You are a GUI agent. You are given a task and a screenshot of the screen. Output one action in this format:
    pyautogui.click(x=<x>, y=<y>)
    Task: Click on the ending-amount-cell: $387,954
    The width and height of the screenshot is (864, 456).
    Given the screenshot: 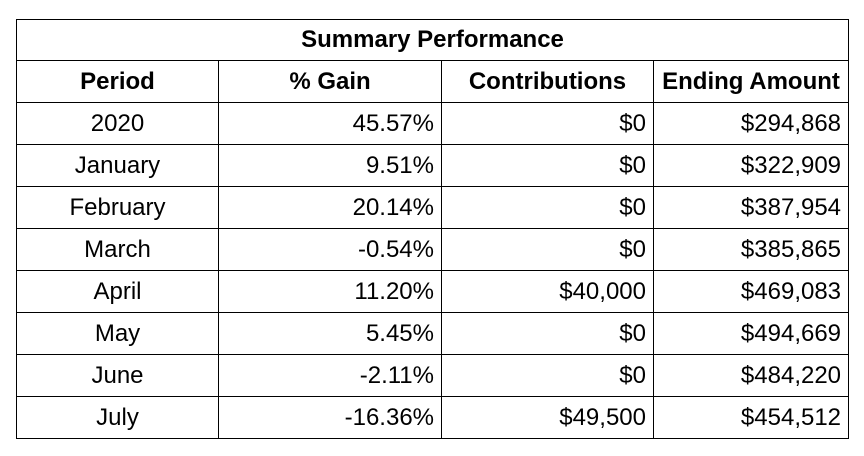 What is the action you would take?
    pyautogui.click(x=751, y=207)
    